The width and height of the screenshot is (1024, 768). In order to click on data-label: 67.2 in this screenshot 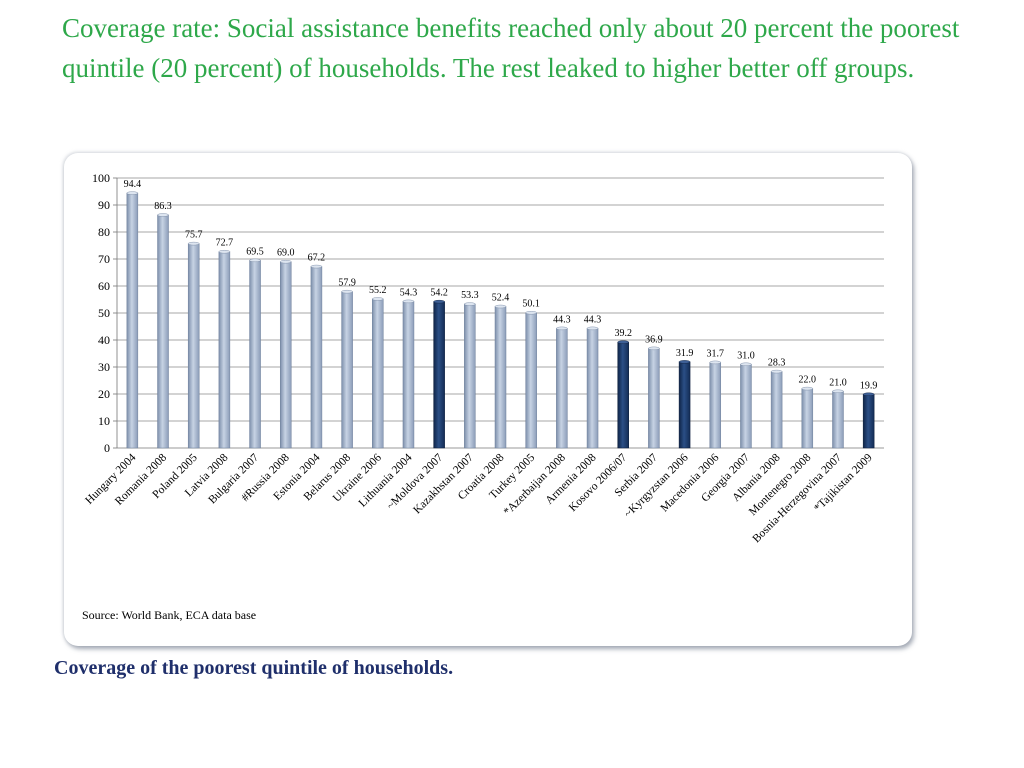, I will do `click(317, 258)`.